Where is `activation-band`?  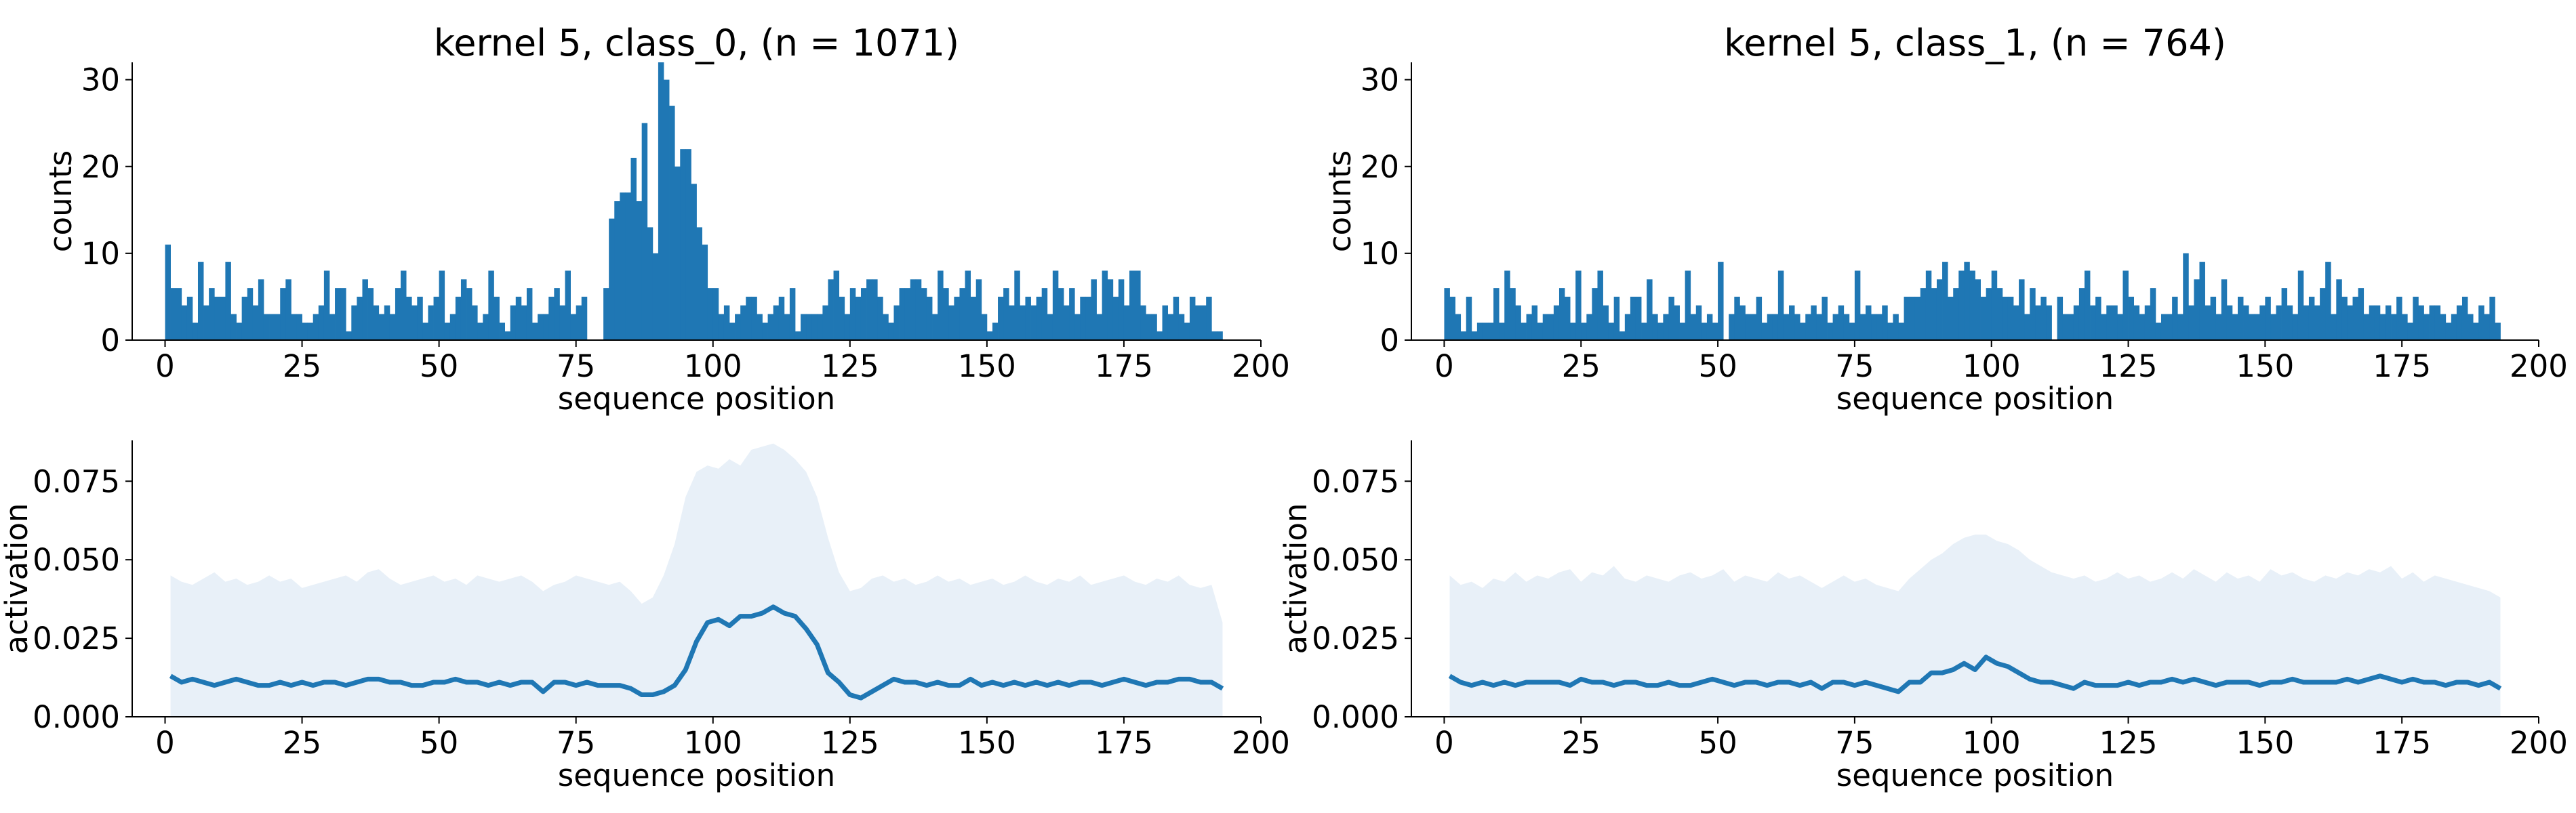 activation-band is located at coordinates (1975, 626).